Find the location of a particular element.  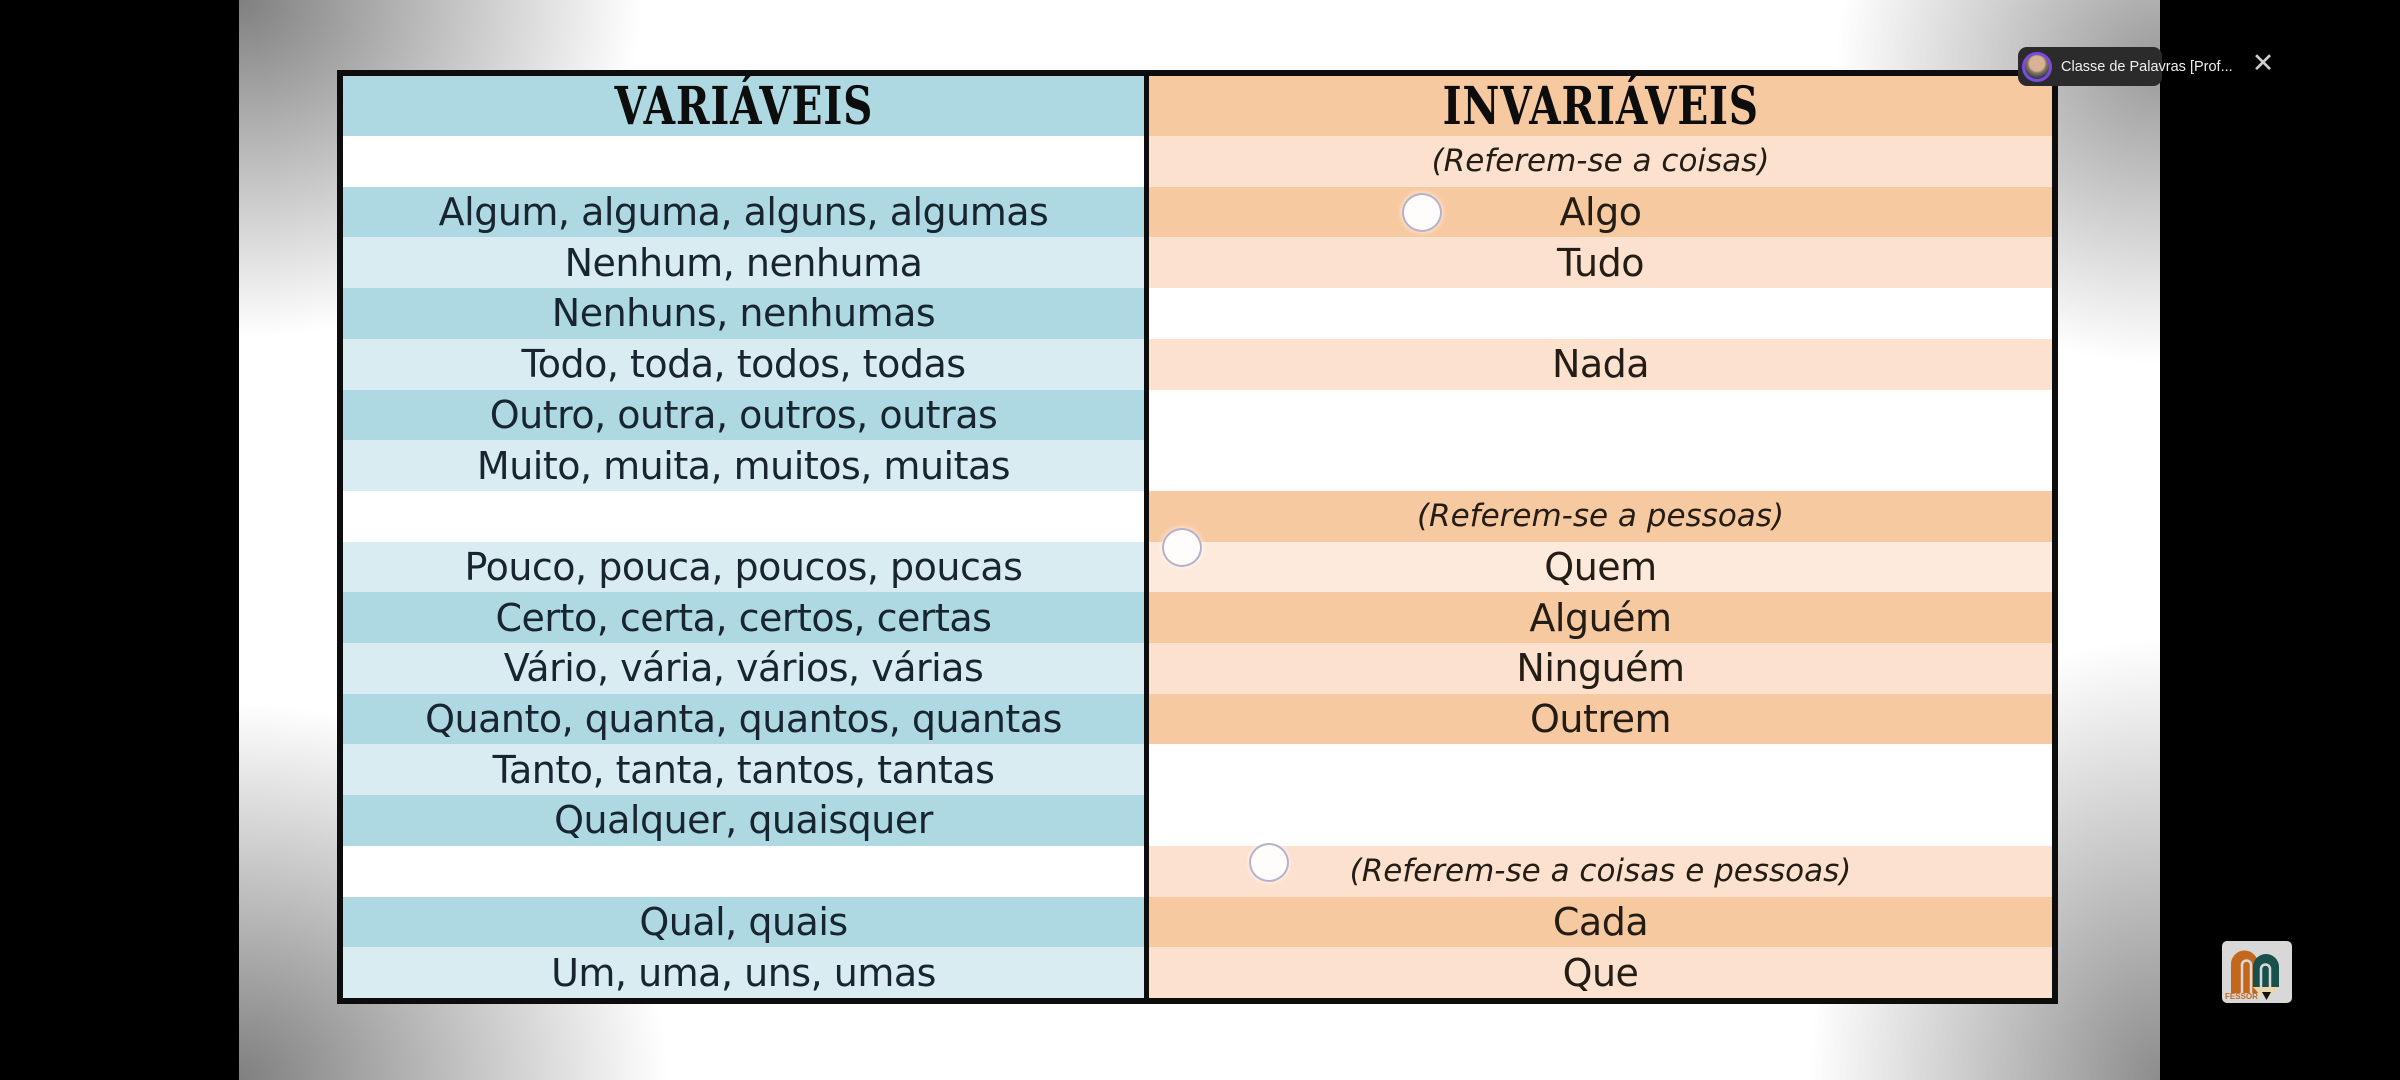

column-header-variaveis: VARIÁVEIS is located at coordinates (743, 106).